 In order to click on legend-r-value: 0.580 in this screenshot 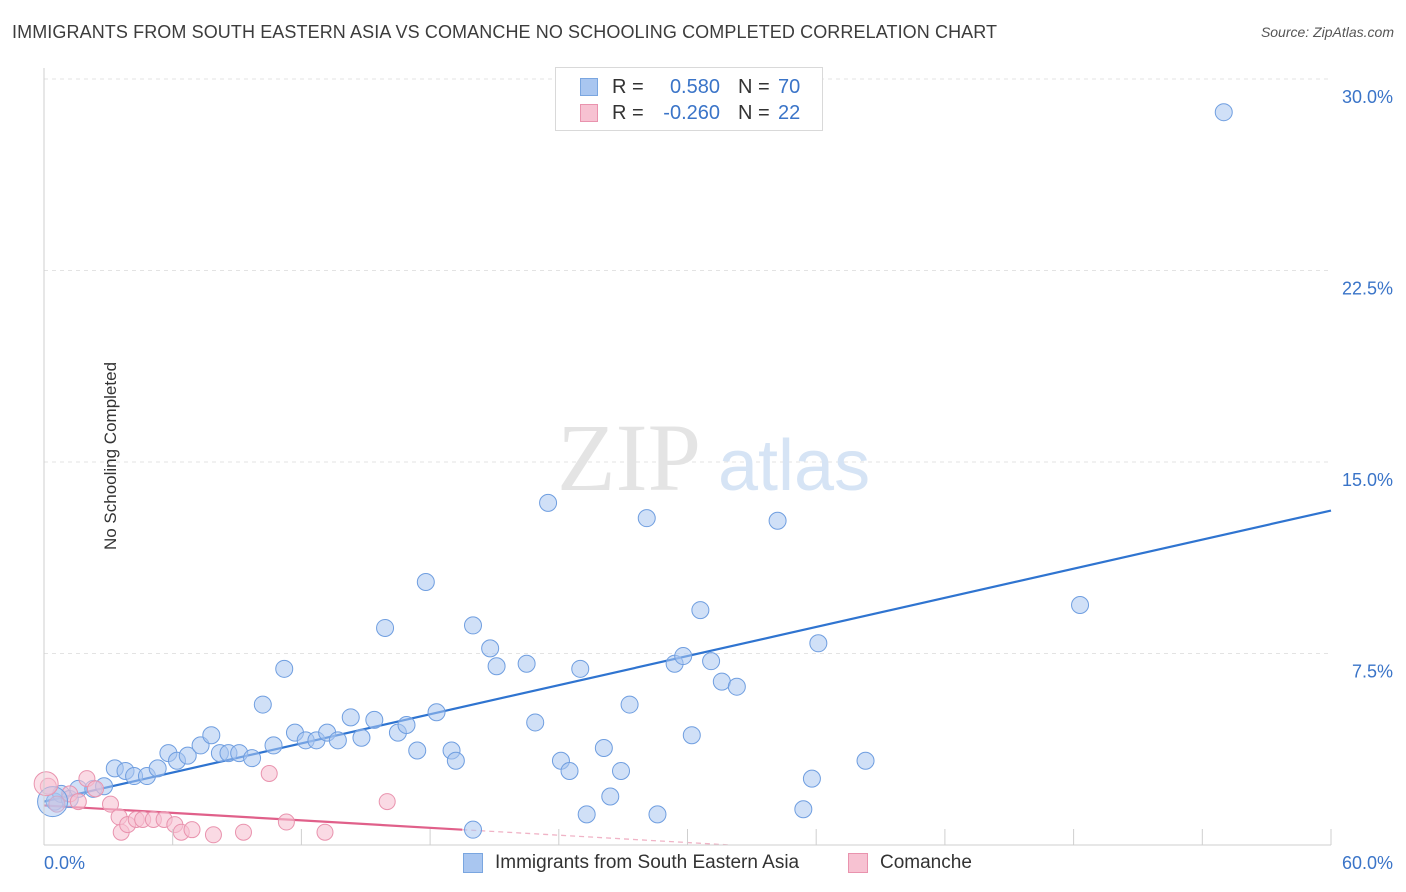, I will do `click(694, 86)`.